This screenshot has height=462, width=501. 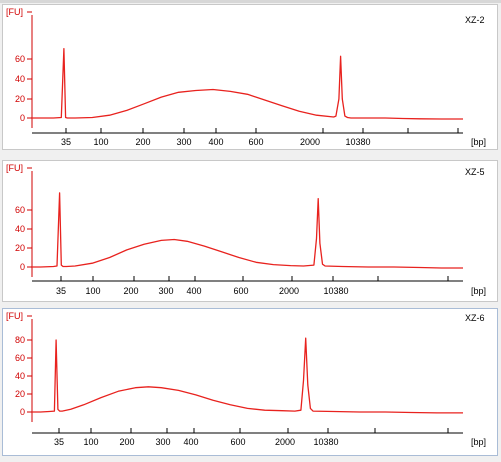 What do you see at coordinates (475, 172) in the screenshot?
I see `chart-title: XZ-5` at bounding box center [475, 172].